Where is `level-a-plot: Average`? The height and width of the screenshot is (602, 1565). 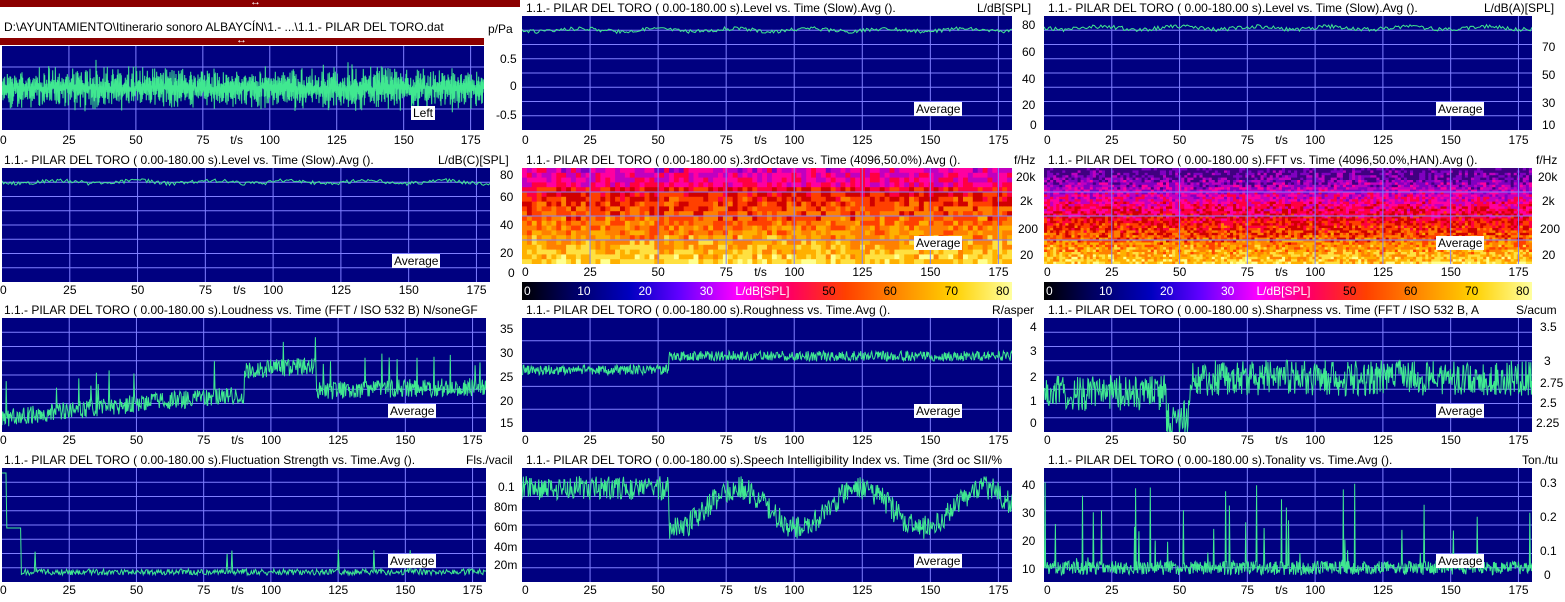
level-a-plot: Average is located at coordinates (1288, 73).